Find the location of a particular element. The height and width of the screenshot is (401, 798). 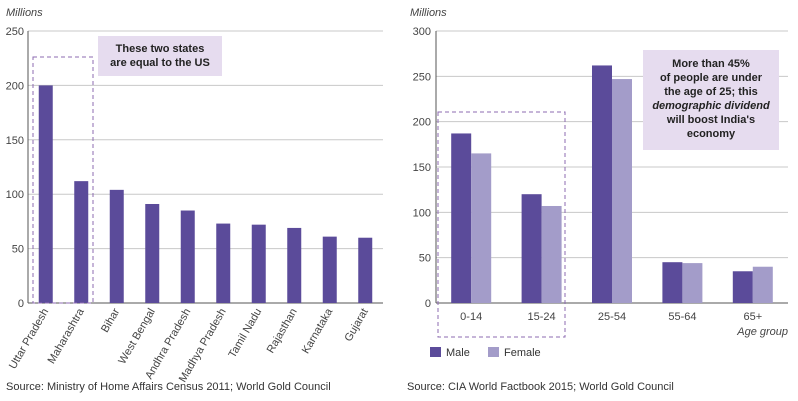

left-unit-label: Millions is located at coordinates (24, 13).